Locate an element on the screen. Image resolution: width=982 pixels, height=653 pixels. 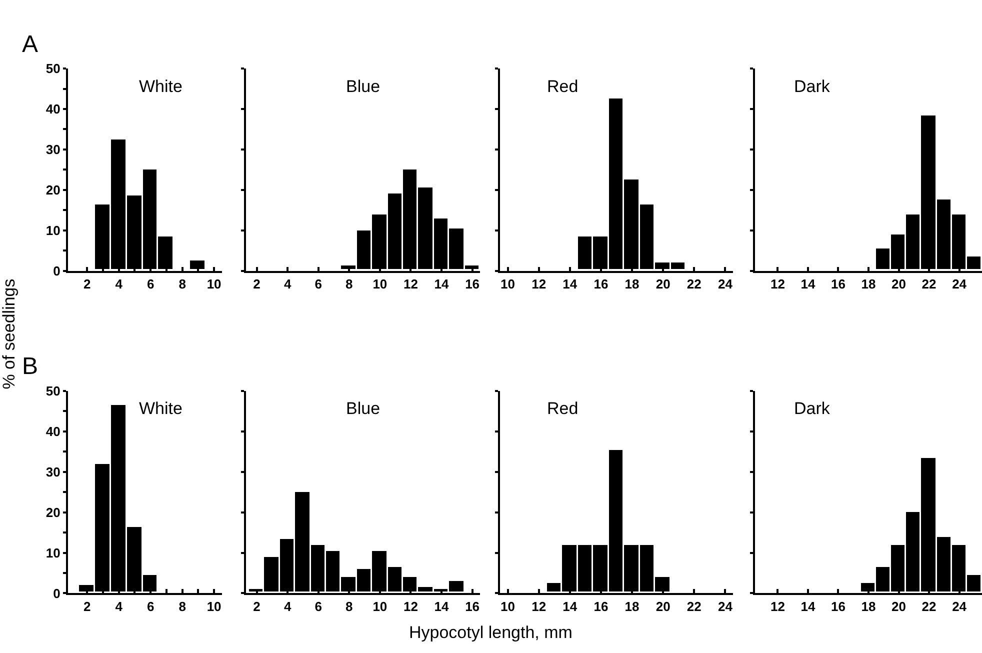
text: B is located at coordinates (30, 366).